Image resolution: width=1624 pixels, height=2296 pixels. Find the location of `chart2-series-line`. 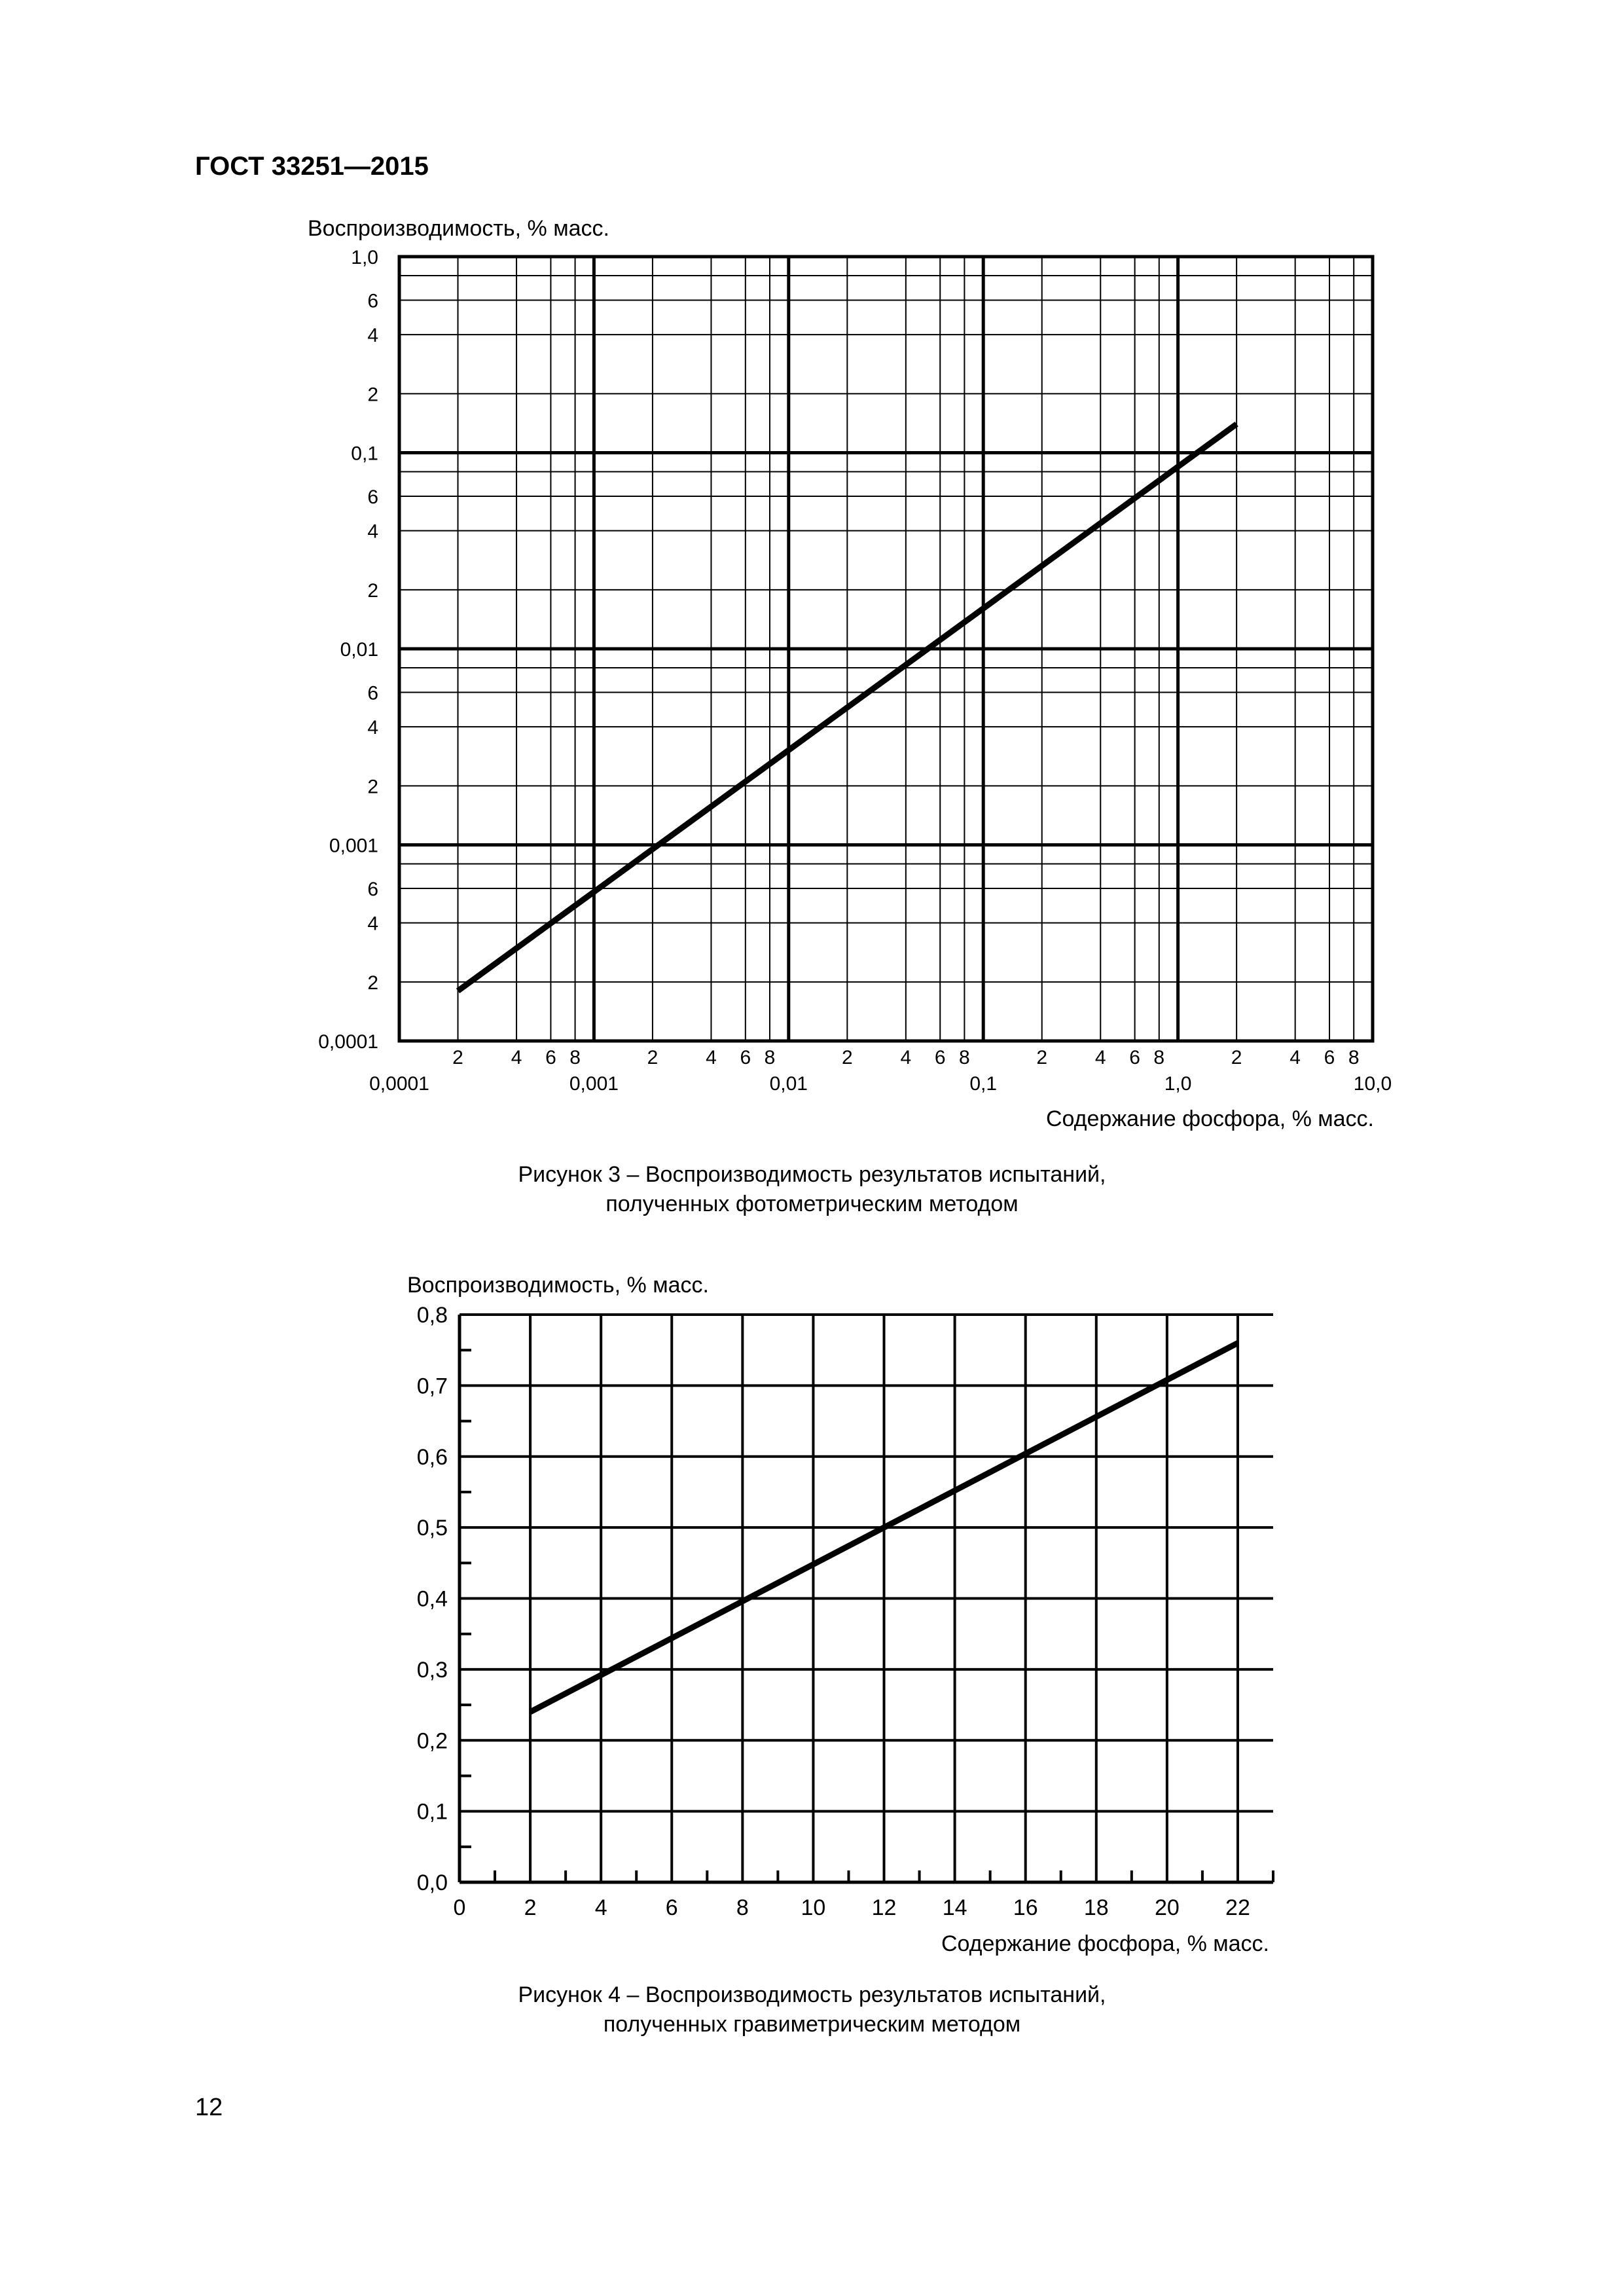

chart2-series-line is located at coordinates (884, 1527).